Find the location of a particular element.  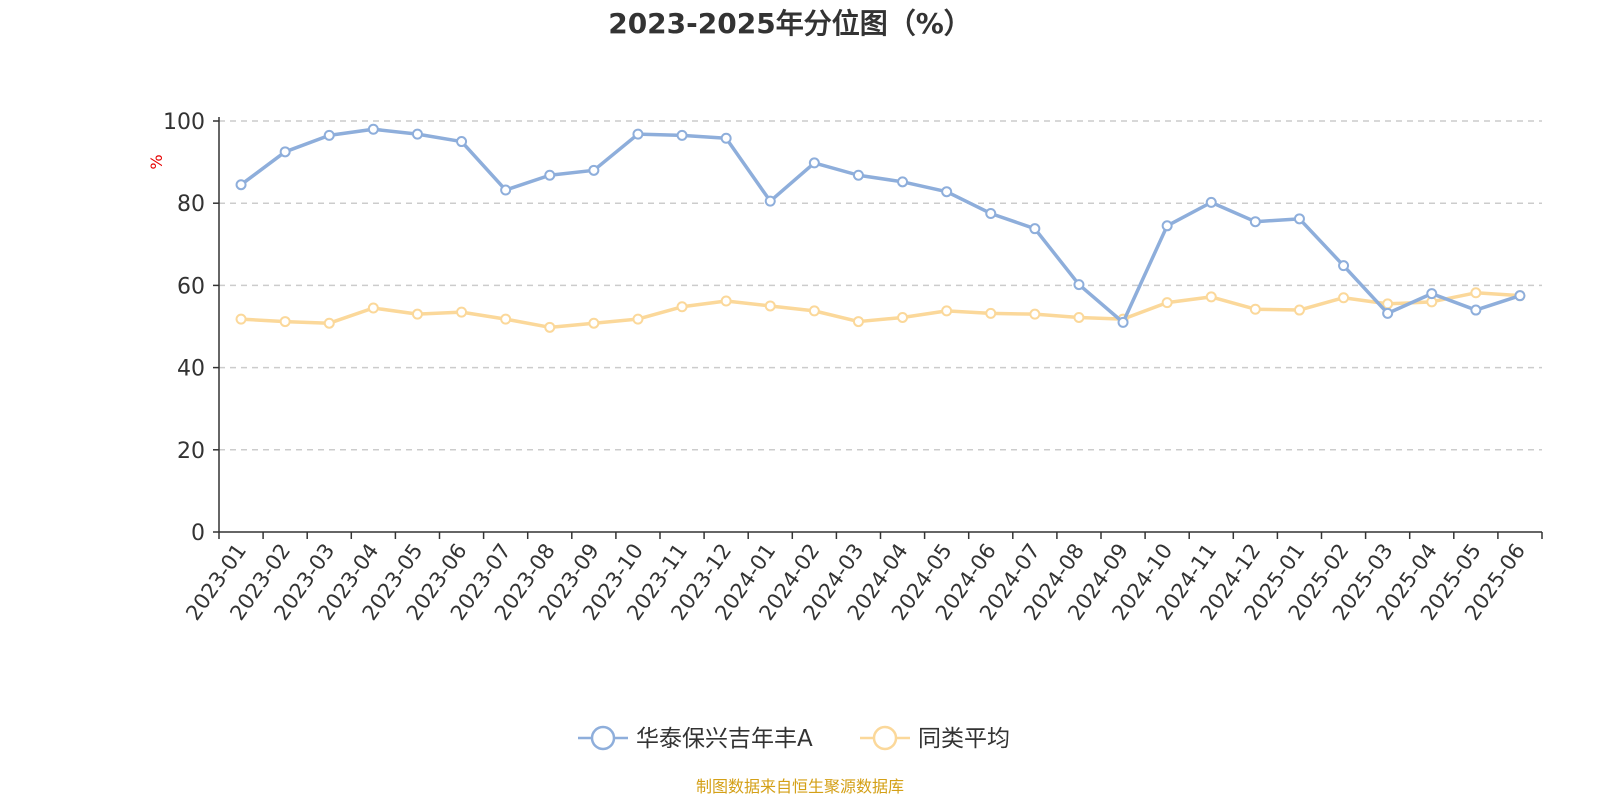

y-tick-label: 100 is located at coordinates (184, 122).